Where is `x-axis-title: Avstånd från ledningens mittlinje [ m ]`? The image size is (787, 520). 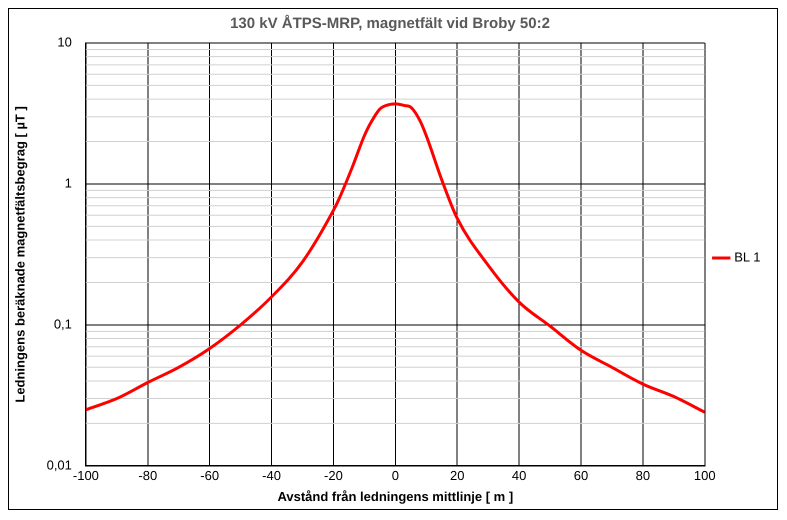 x-axis-title: Avstånd från ledningens mittlinje [ m ] is located at coordinates (395, 496).